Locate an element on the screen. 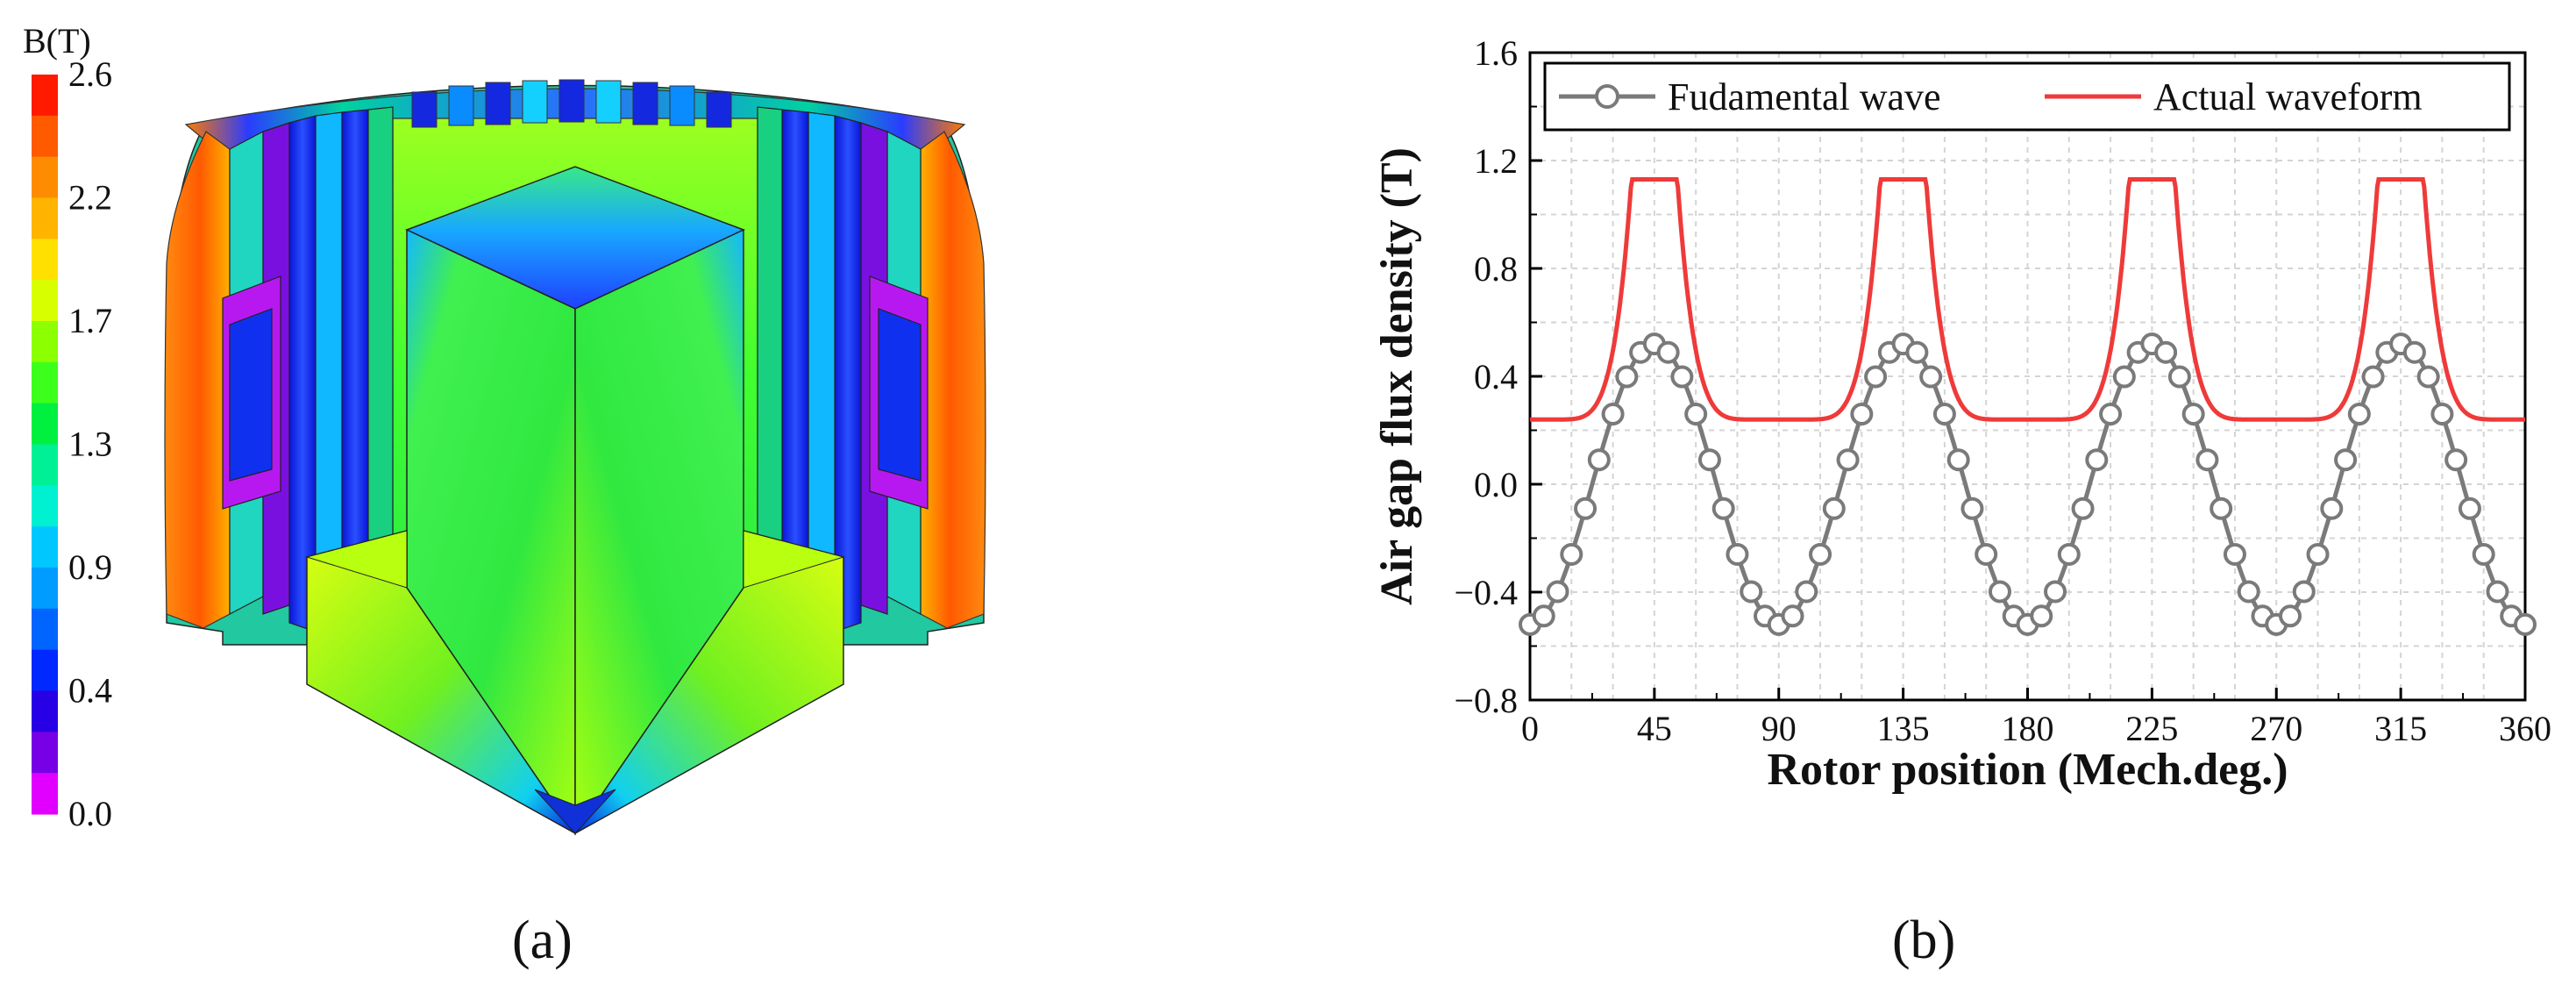  colorbar-tick-label: 2.2 is located at coordinates (90, 198).